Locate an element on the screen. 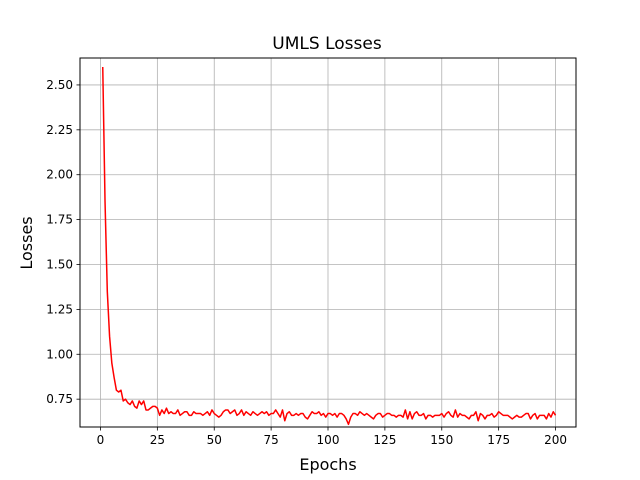  y-tick-label: 2.25 is located at coordinates (59, 130).